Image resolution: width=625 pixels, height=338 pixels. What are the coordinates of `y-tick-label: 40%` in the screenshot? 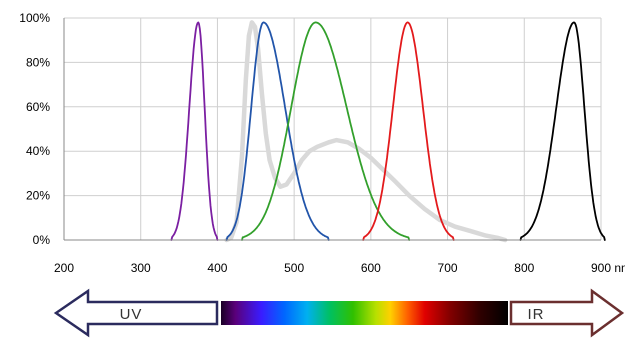 It's located at (38, 151).